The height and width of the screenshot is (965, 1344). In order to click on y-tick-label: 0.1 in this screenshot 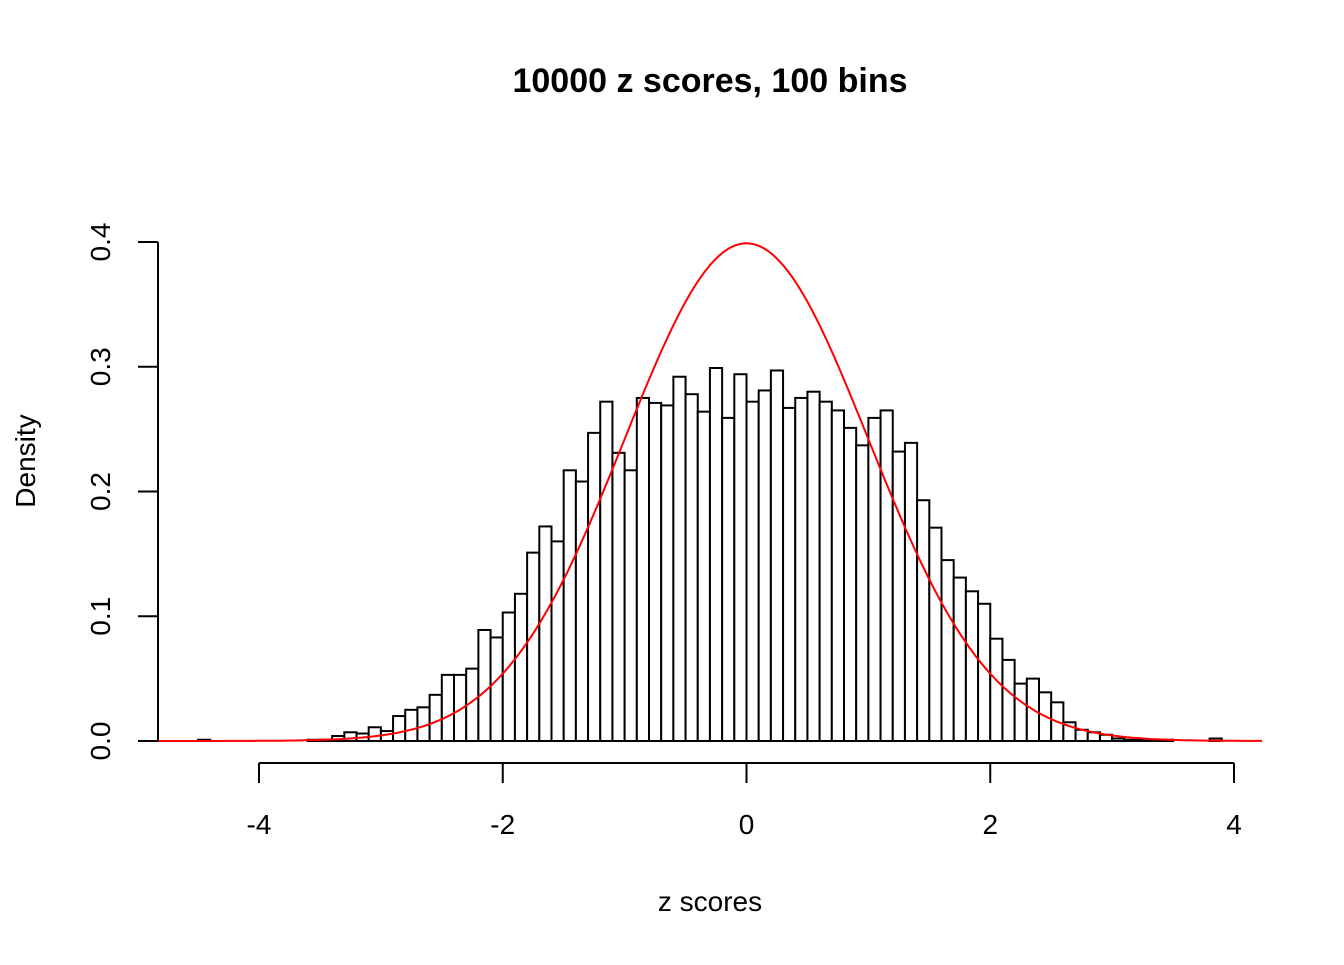, I will do `click(100, 616)`.